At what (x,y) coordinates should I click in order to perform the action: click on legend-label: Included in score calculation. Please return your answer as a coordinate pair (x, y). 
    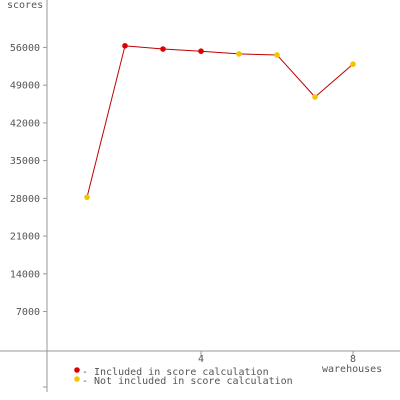
    Looking at the image, I should click on (181, 372).